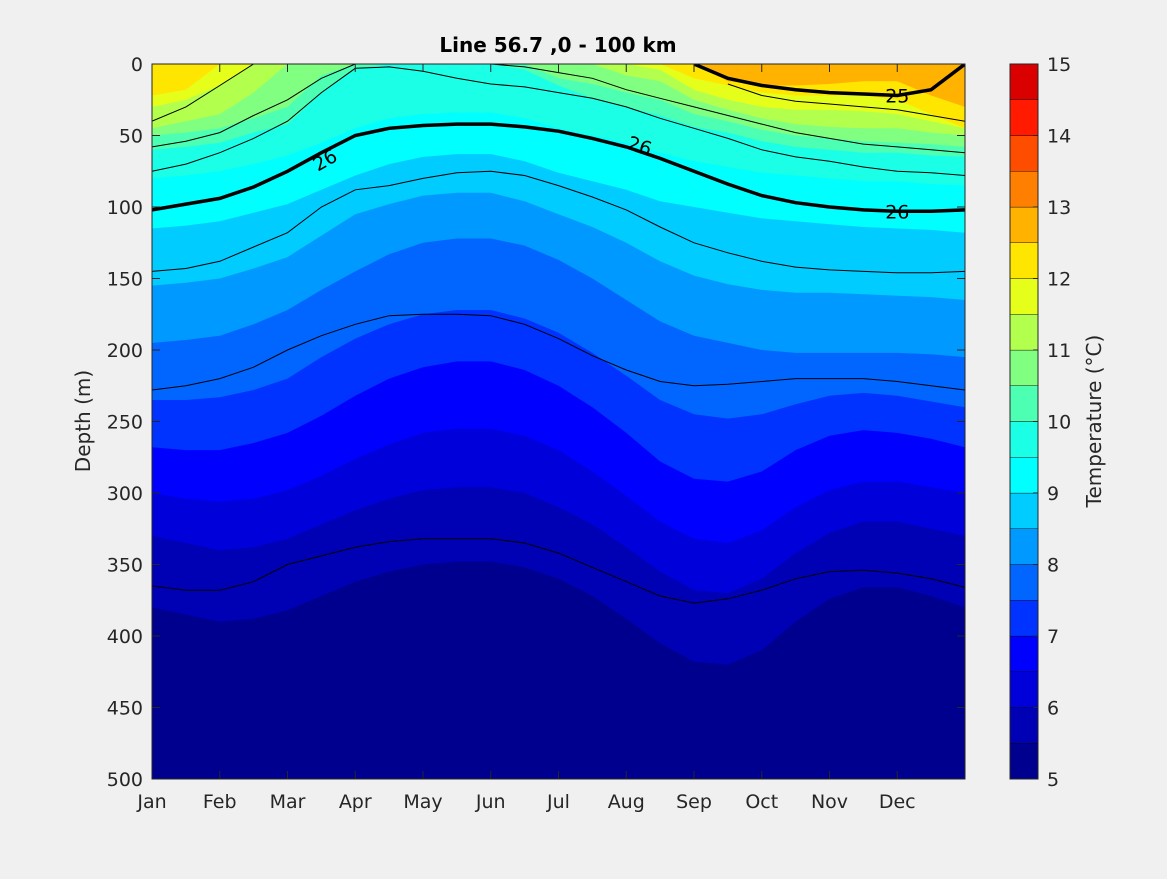  Describe the element at coordinates (694, 802) in the screenshot. I see `x-tick-label: Sep` at that location.